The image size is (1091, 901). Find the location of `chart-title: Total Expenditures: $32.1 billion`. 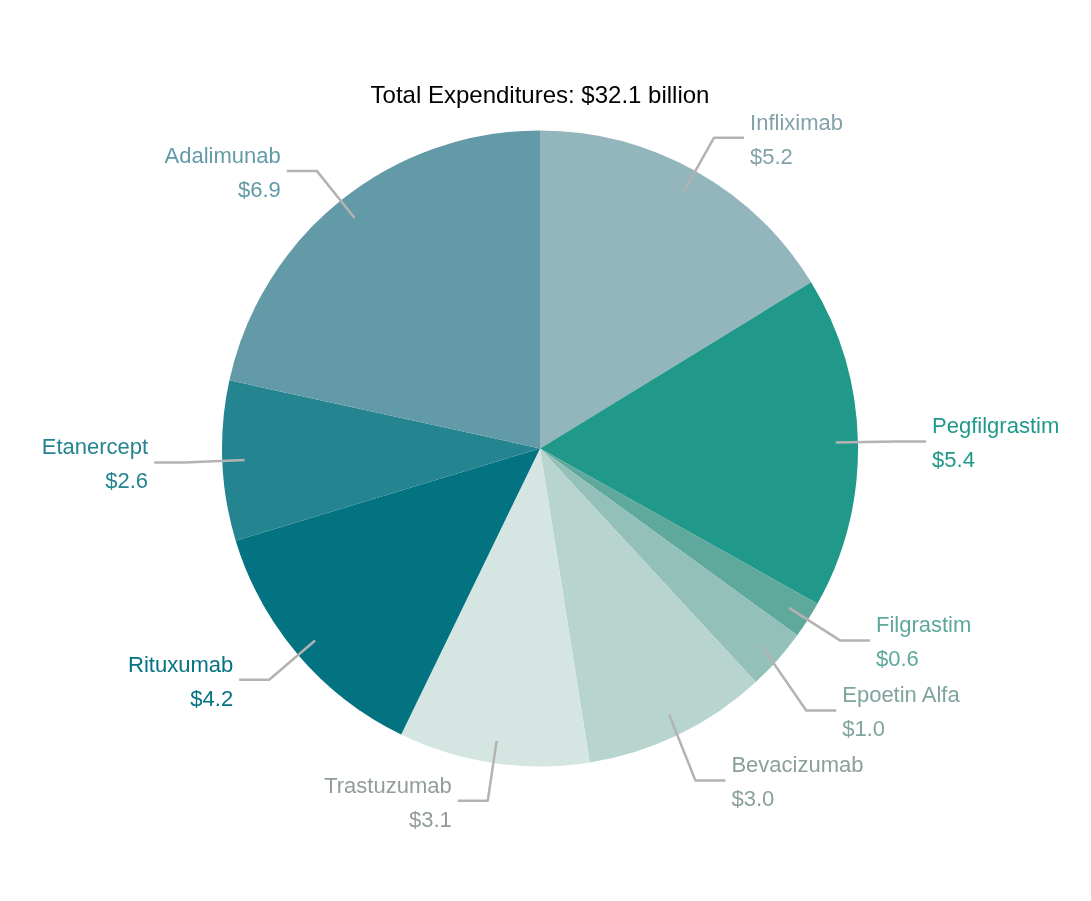

chart-title: Total Expenditures: $32.1 billion is located at coordinates (540, 95).